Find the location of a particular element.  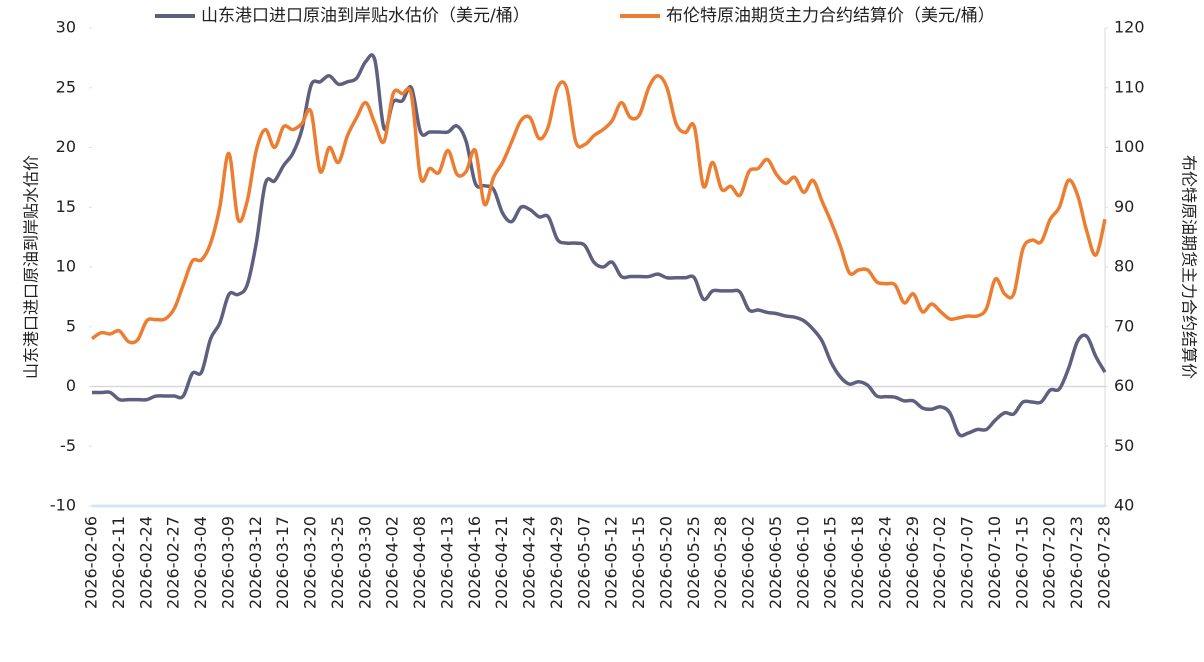

x-tick-label: 2026-04-24 is located at coordinates (529, 562).